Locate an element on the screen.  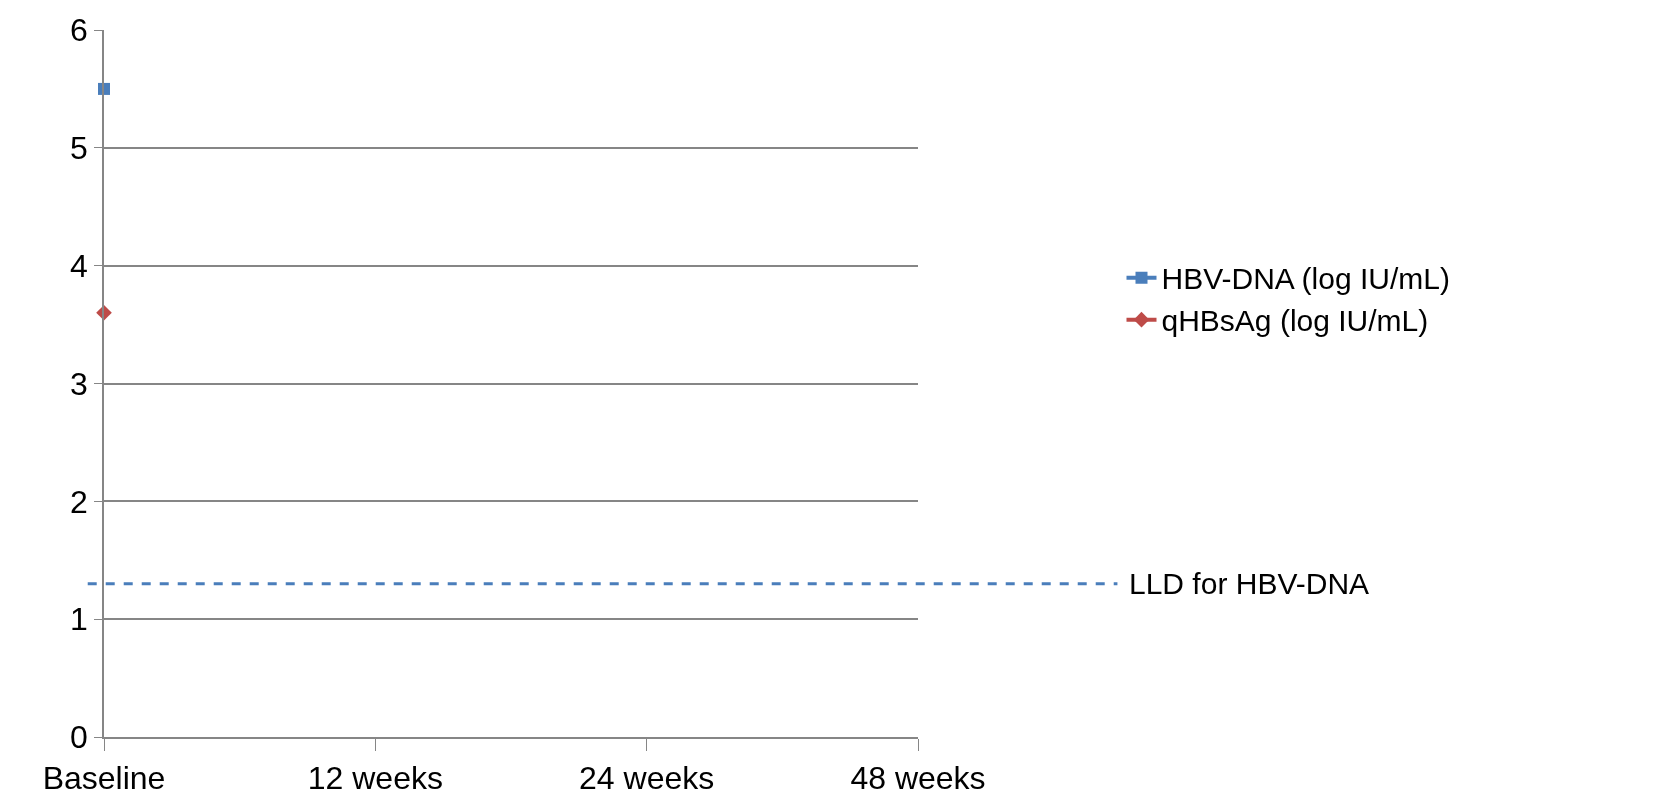
y-tick-label: 2 is located at coordinates (79, 501).